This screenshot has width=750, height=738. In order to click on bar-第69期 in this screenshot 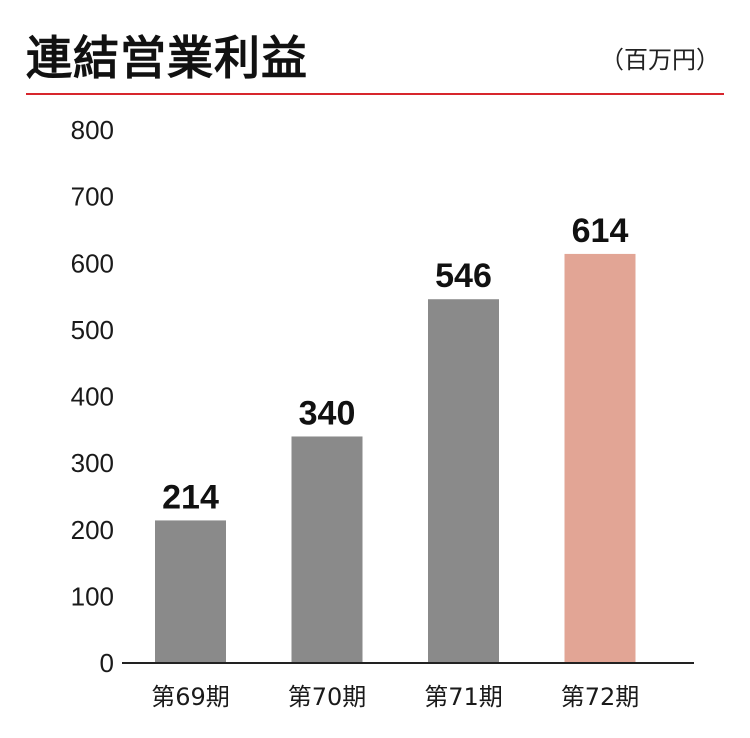, I will do `click(190, 591)`.